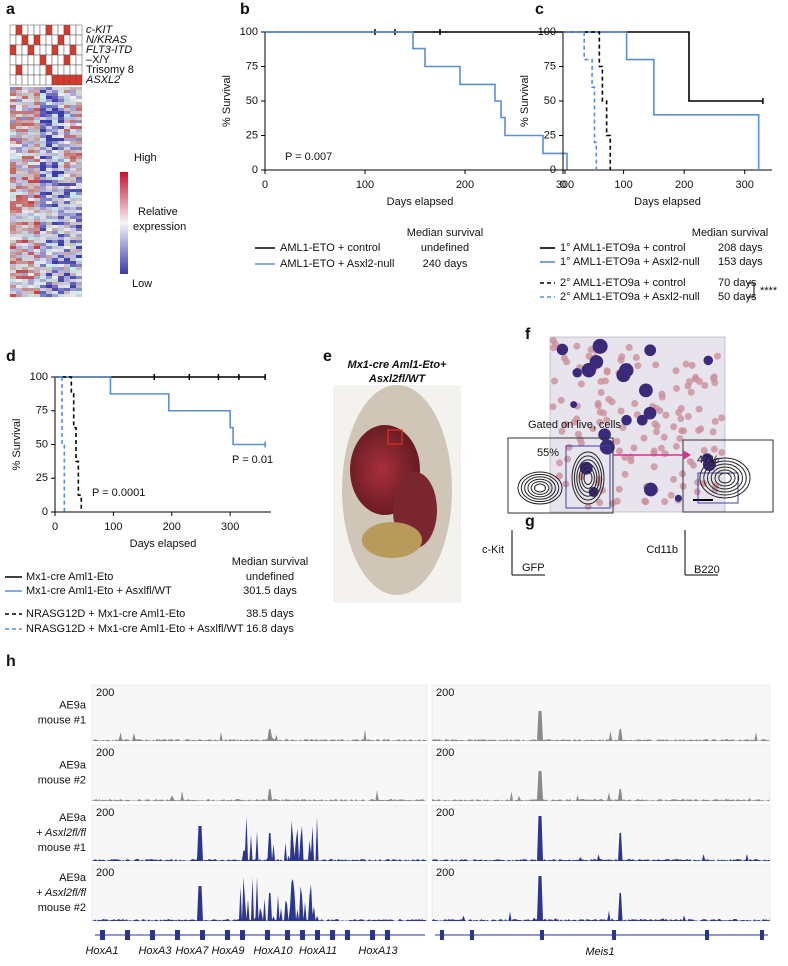  Describe the element at coordinates (11, 661) in the screenshot. I see `panel-letter: h` at that location.